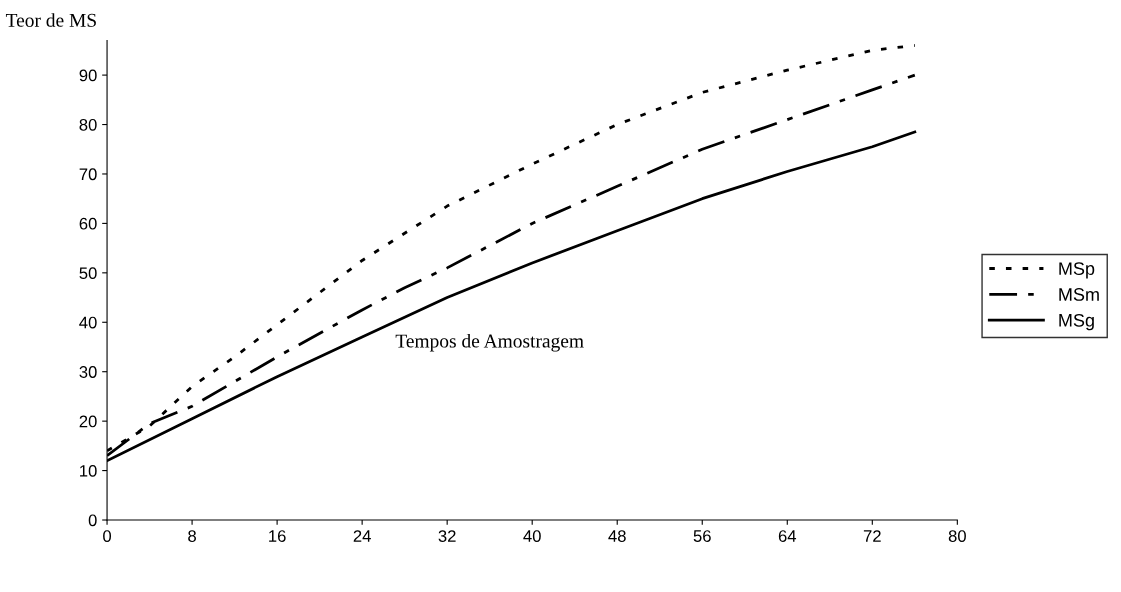  I want to click on x-tick-label: 24, so click(362, 536).